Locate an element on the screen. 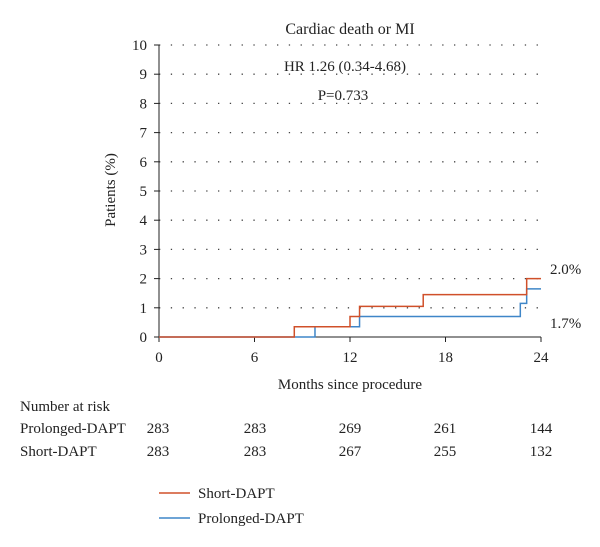 The height and width of the screenshot is (547, 600). y-tick-label: 5 is located at coordinates (144, 192).